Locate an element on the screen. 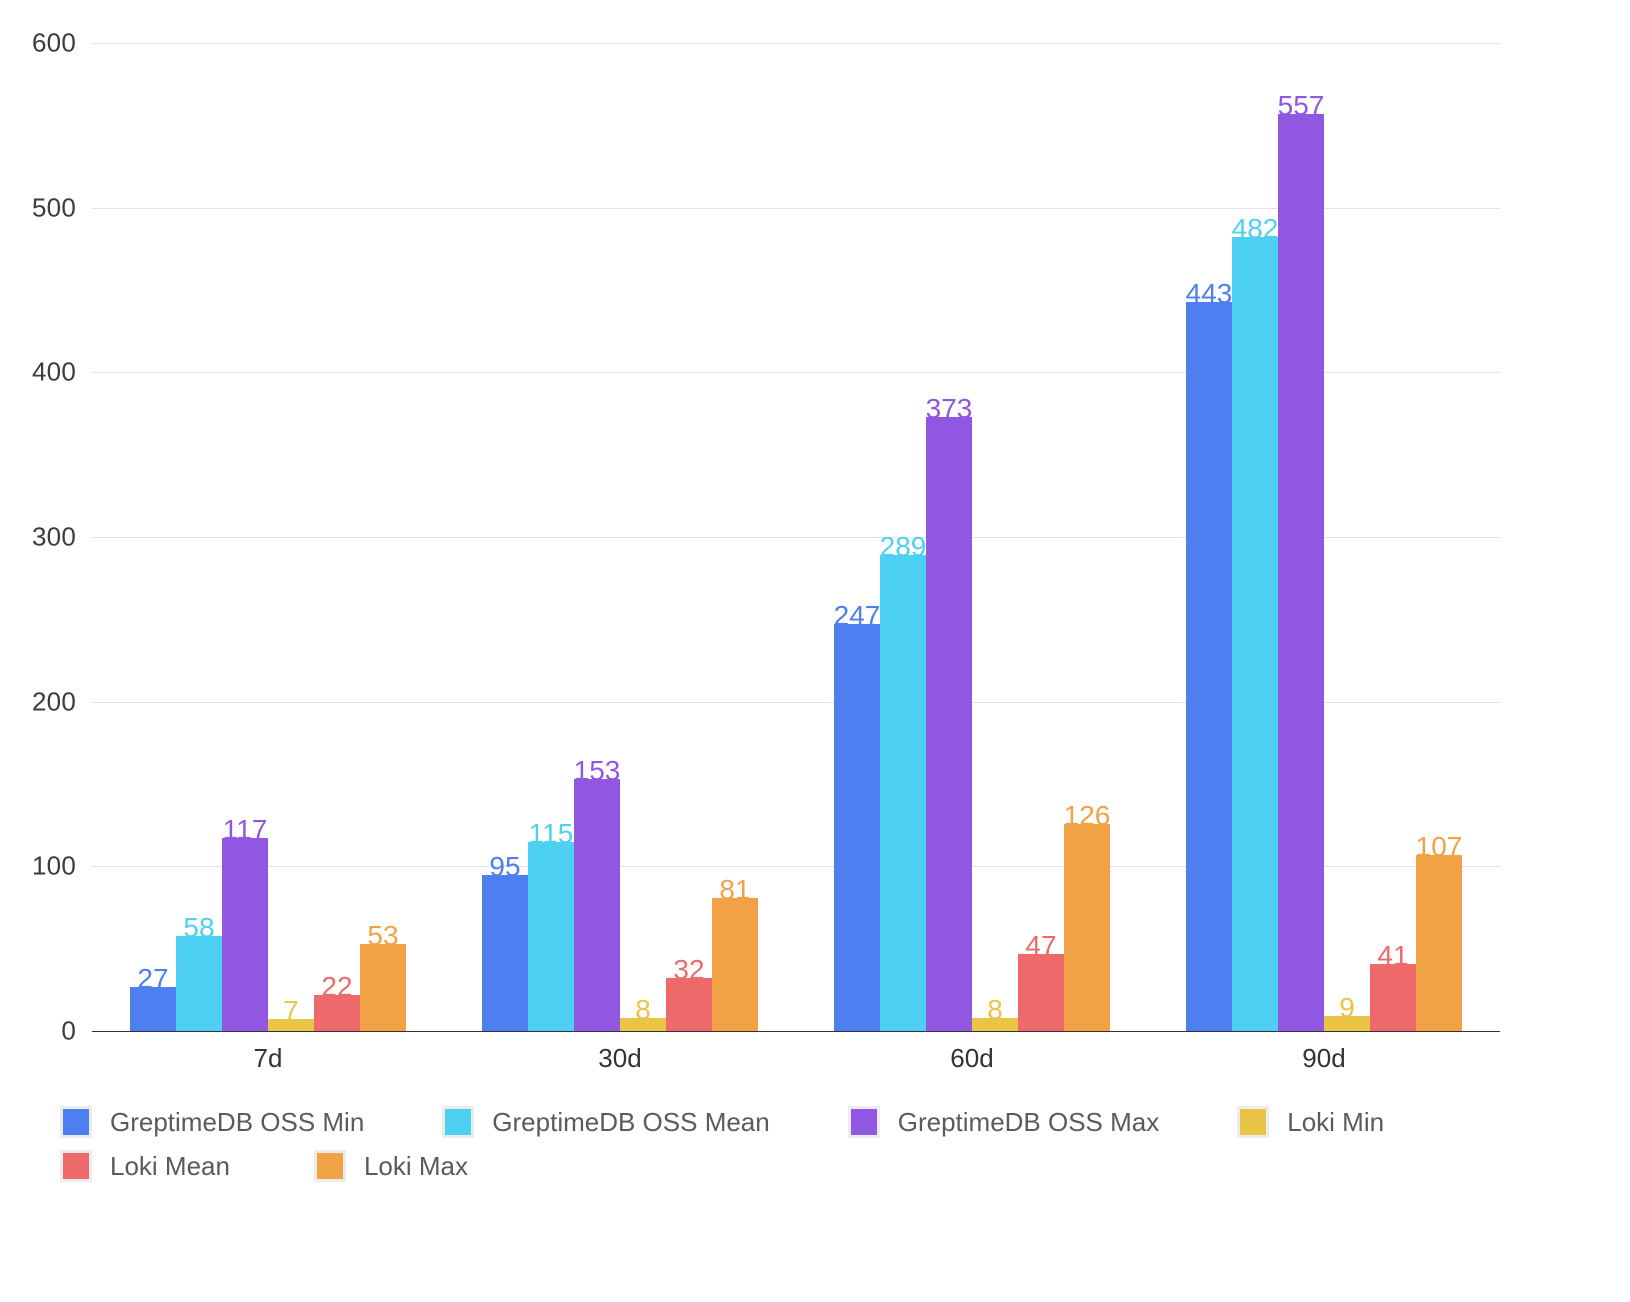  legend-item-loki-min: Loki Min is located at coordinates (1310, 1122).